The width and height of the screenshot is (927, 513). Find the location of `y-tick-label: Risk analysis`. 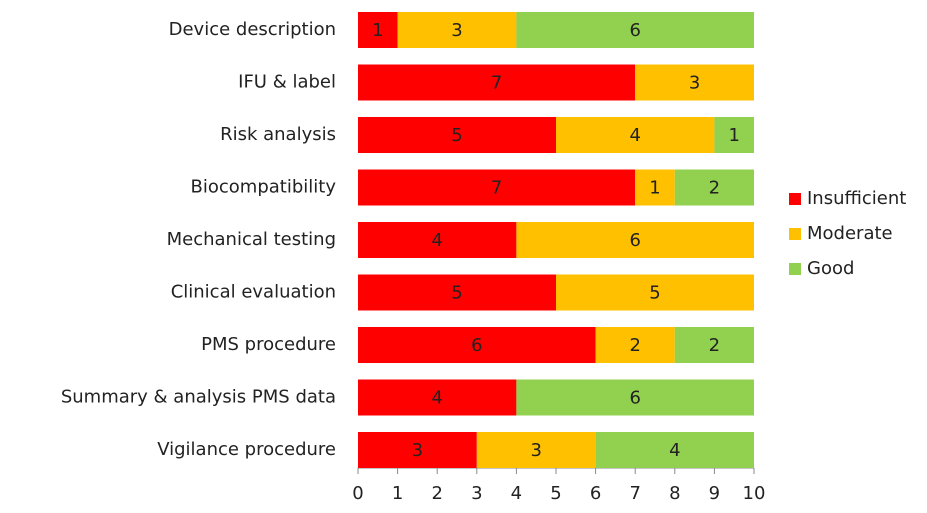

y-tick-label: Risk analysis is located at coordinates (278, 134).